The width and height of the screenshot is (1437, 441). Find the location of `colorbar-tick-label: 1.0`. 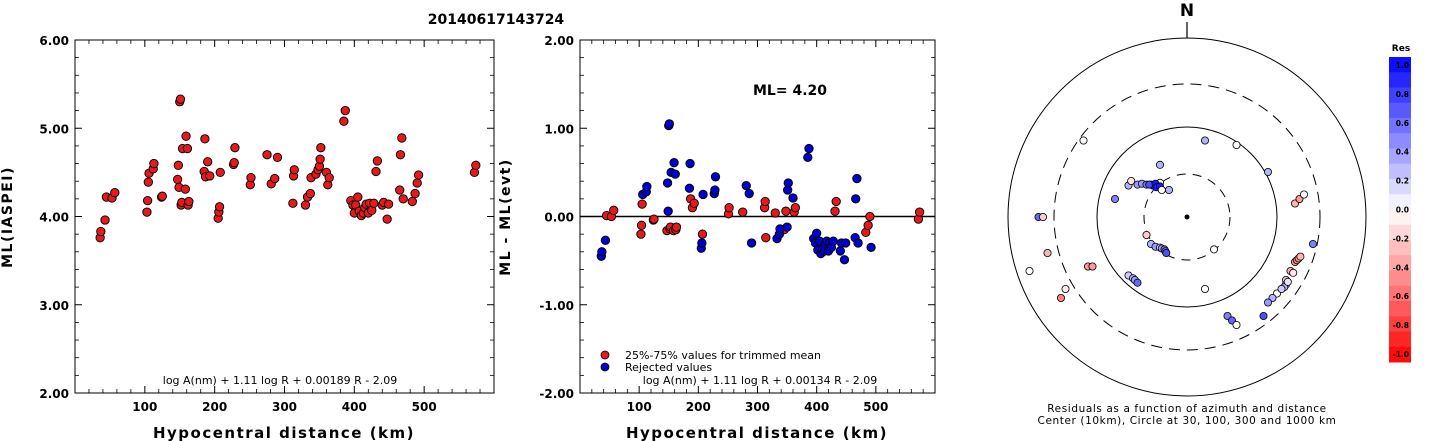

colorbar-tick-label: 1.0 is located at coordinates (1402, 65).